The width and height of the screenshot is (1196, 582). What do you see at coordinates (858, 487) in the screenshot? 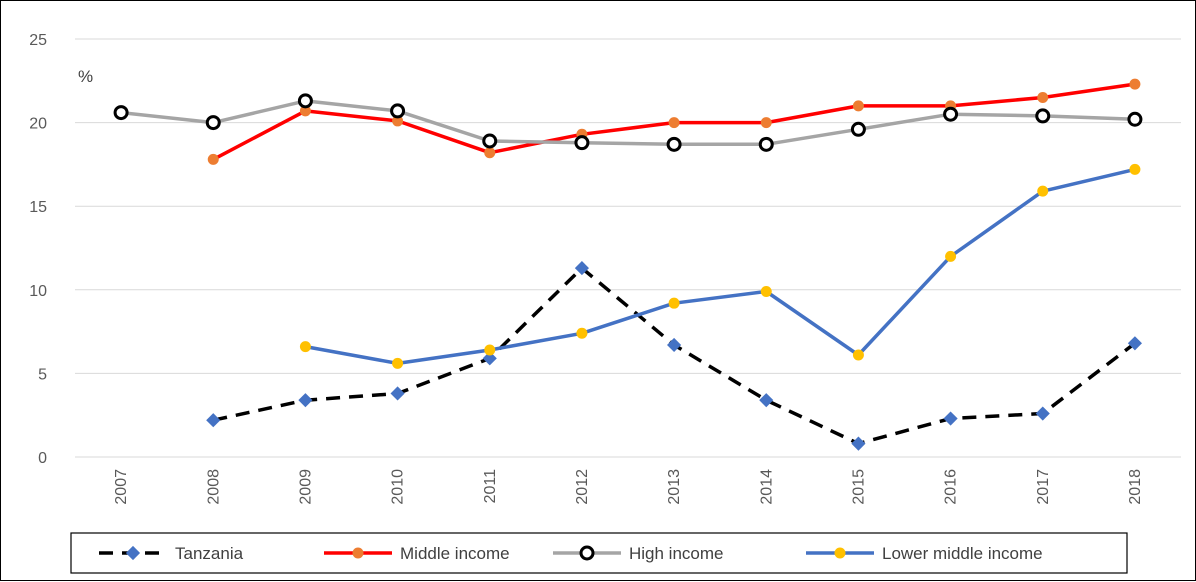
I see `x-tick-label: 2015` at bounding box center [858, 487].